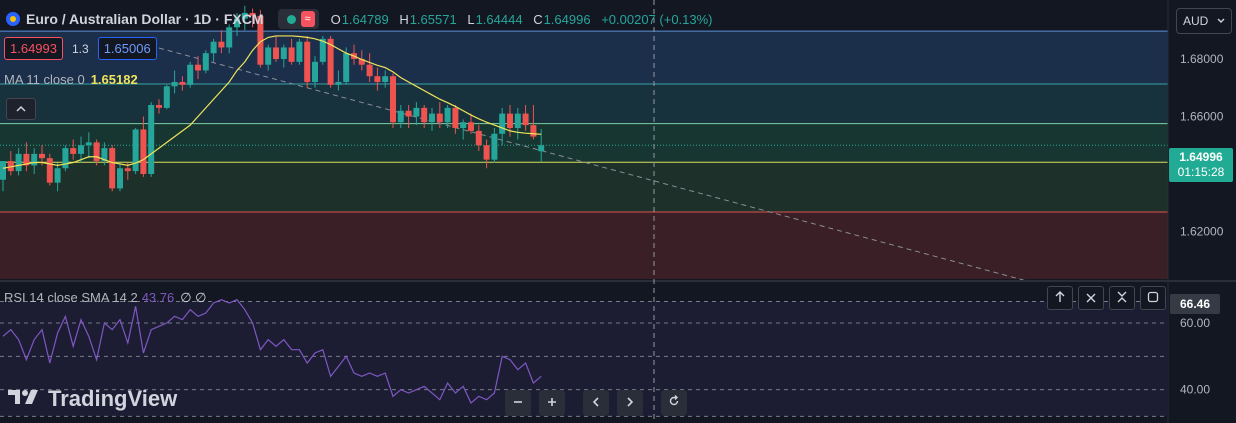 This screenshot has height=423, width=1236. Describe the element at coordinates (1060, 298) in the screenshot. I see `move-up-button` at that location.